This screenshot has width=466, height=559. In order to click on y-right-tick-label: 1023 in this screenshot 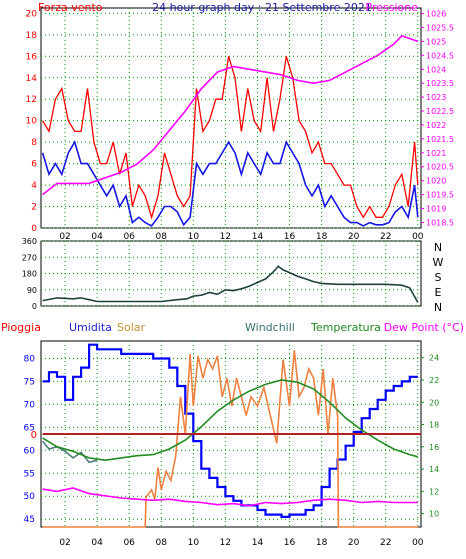, I will do `click(436, 97)`.